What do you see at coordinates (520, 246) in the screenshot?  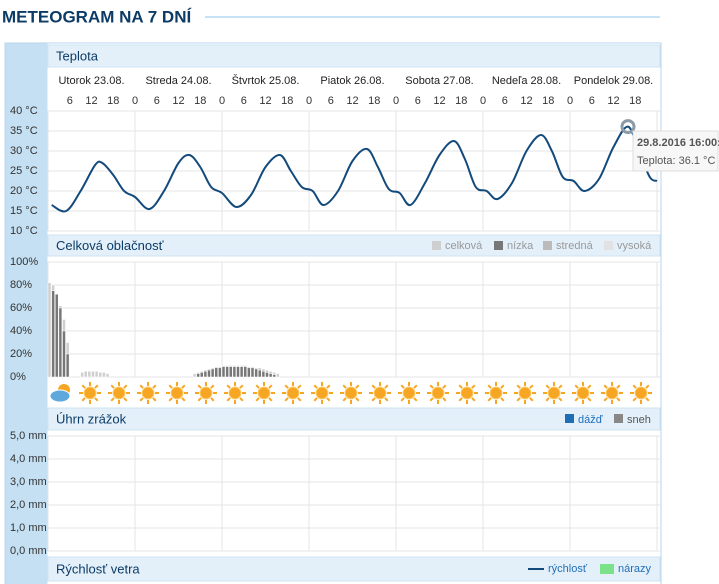 I see `legend-label: nízka` at bounding box center [520, 246].